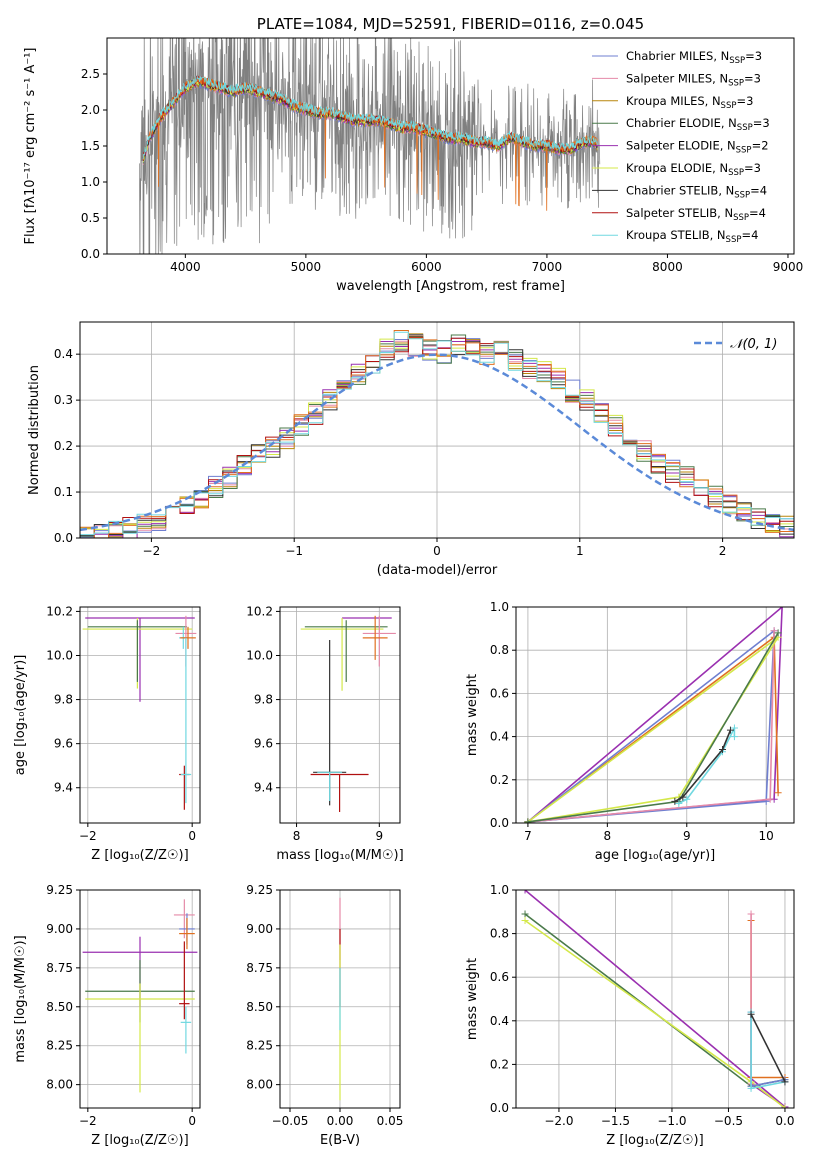  Describe the element at coordinates (472, 715) in the screenshot. I see `weight_vs_age-ylabel: mass weight` at that location.